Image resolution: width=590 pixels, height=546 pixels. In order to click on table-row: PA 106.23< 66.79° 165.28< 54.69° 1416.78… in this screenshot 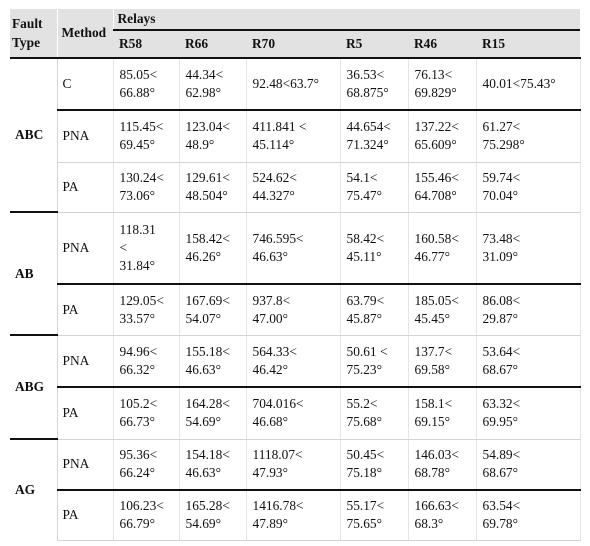, I will do `click(295, 515)`.